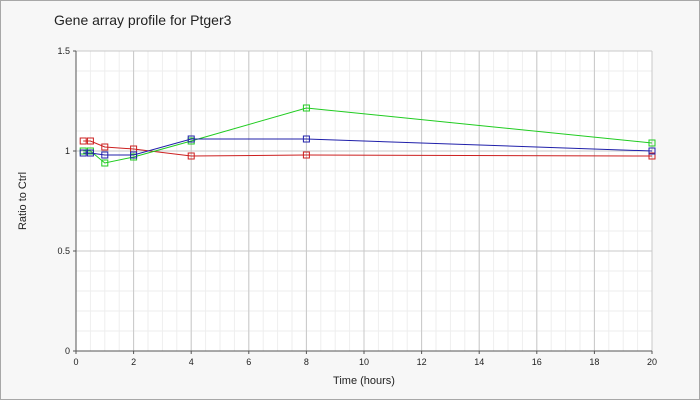 This screenshot has width=700, height=400. I want to click on chart-title: Gene array profile for Ptger3, so click(143, 20).